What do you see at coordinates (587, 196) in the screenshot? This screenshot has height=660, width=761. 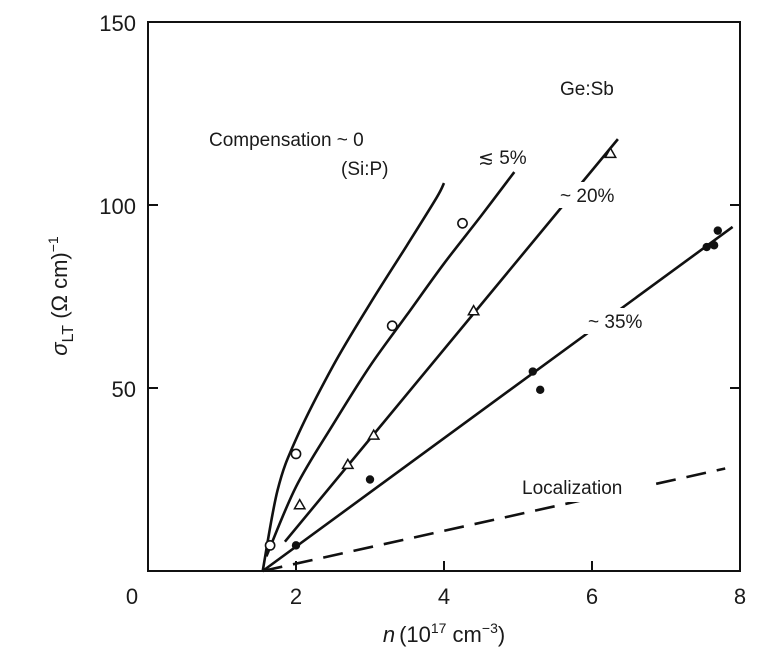 I see `annotation-20: ~ 20%` at bounding box center [587, 196].